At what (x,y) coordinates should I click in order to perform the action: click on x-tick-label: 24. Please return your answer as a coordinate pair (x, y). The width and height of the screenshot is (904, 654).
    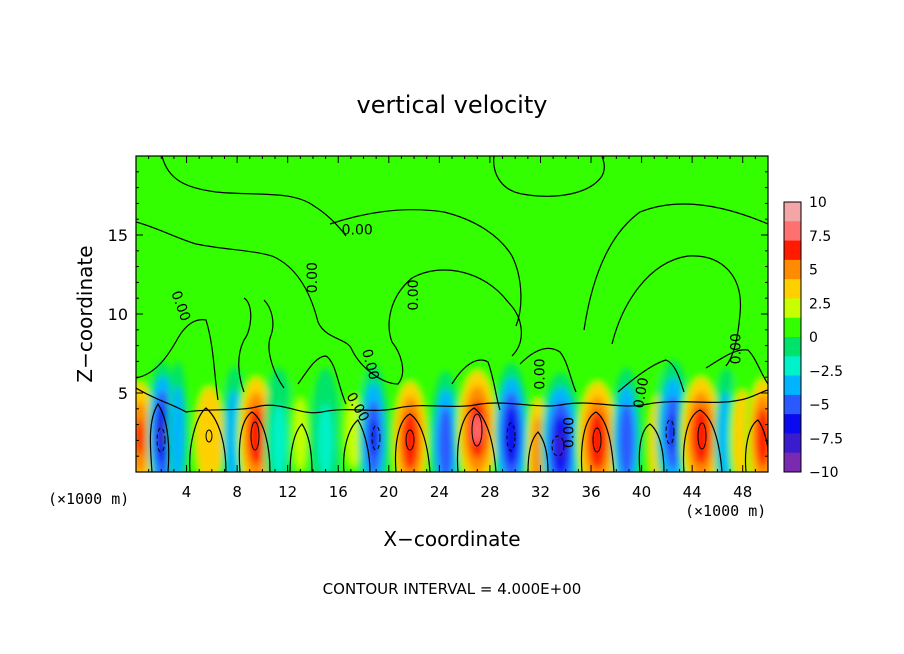
    Looking at the image, I should click on (439, 492).